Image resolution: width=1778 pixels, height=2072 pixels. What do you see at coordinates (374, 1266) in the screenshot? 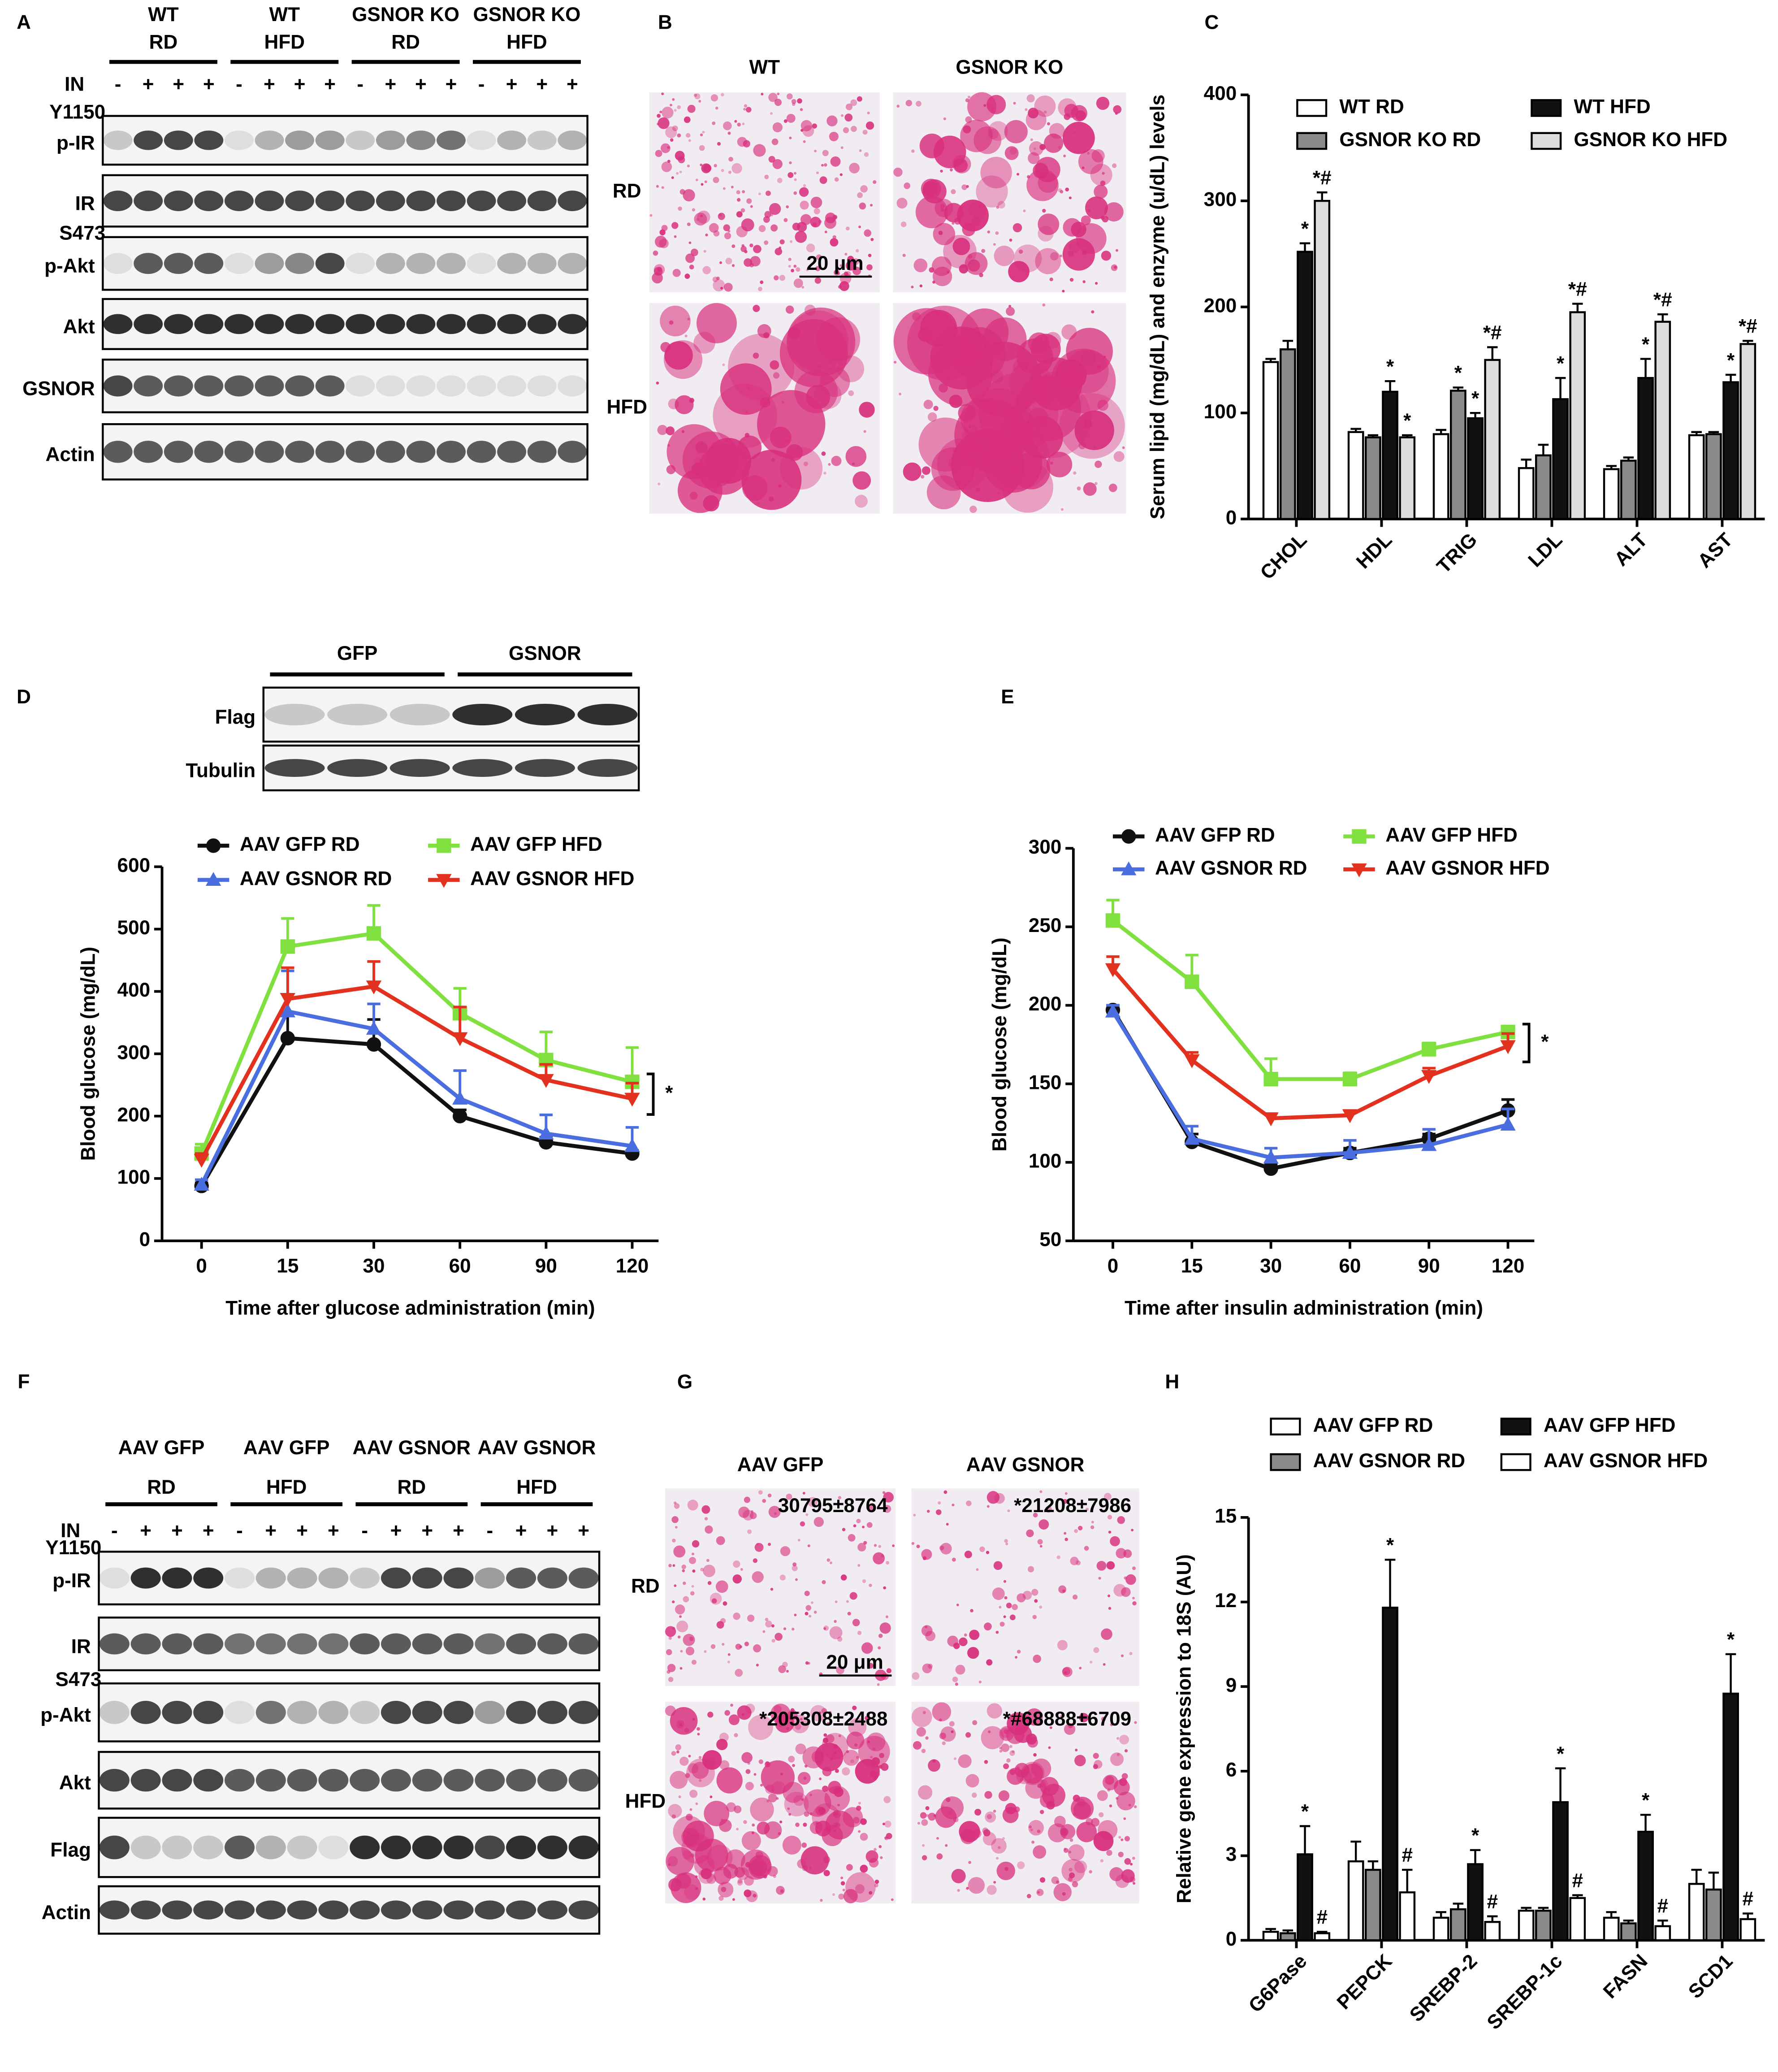
I see `x-tick-label: 30` at bounding box center [374, 1266].